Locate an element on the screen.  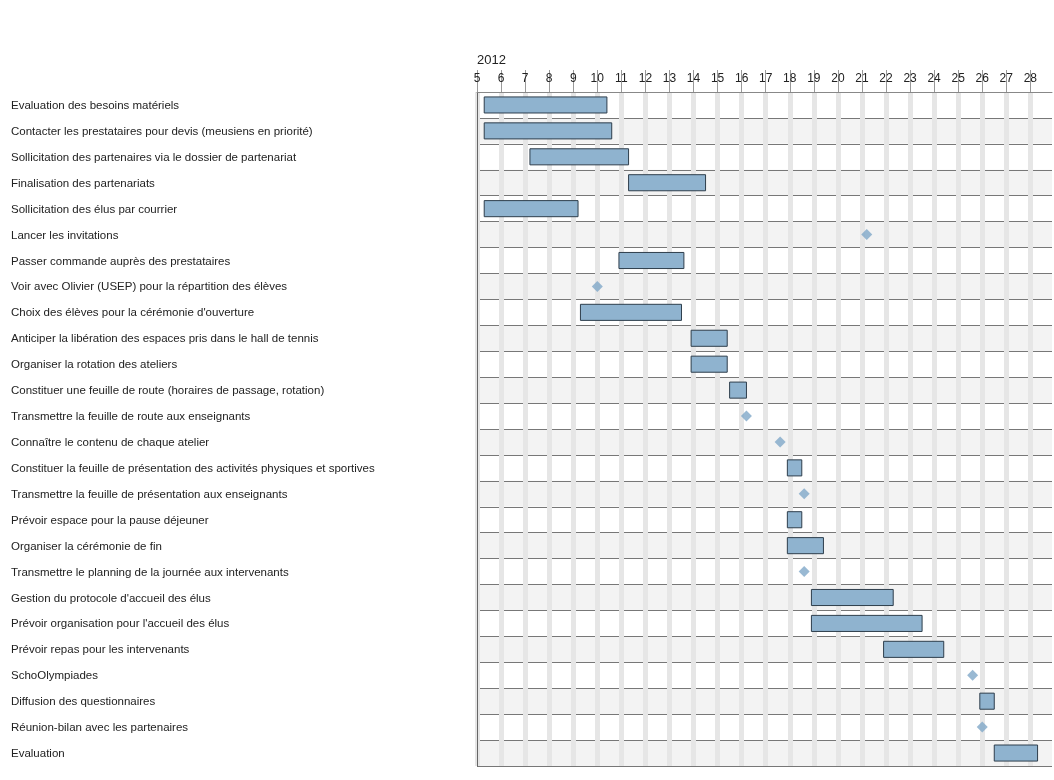
y-tick-label: Passer commande auprès des prestataires is located at coordinates (121, 260).